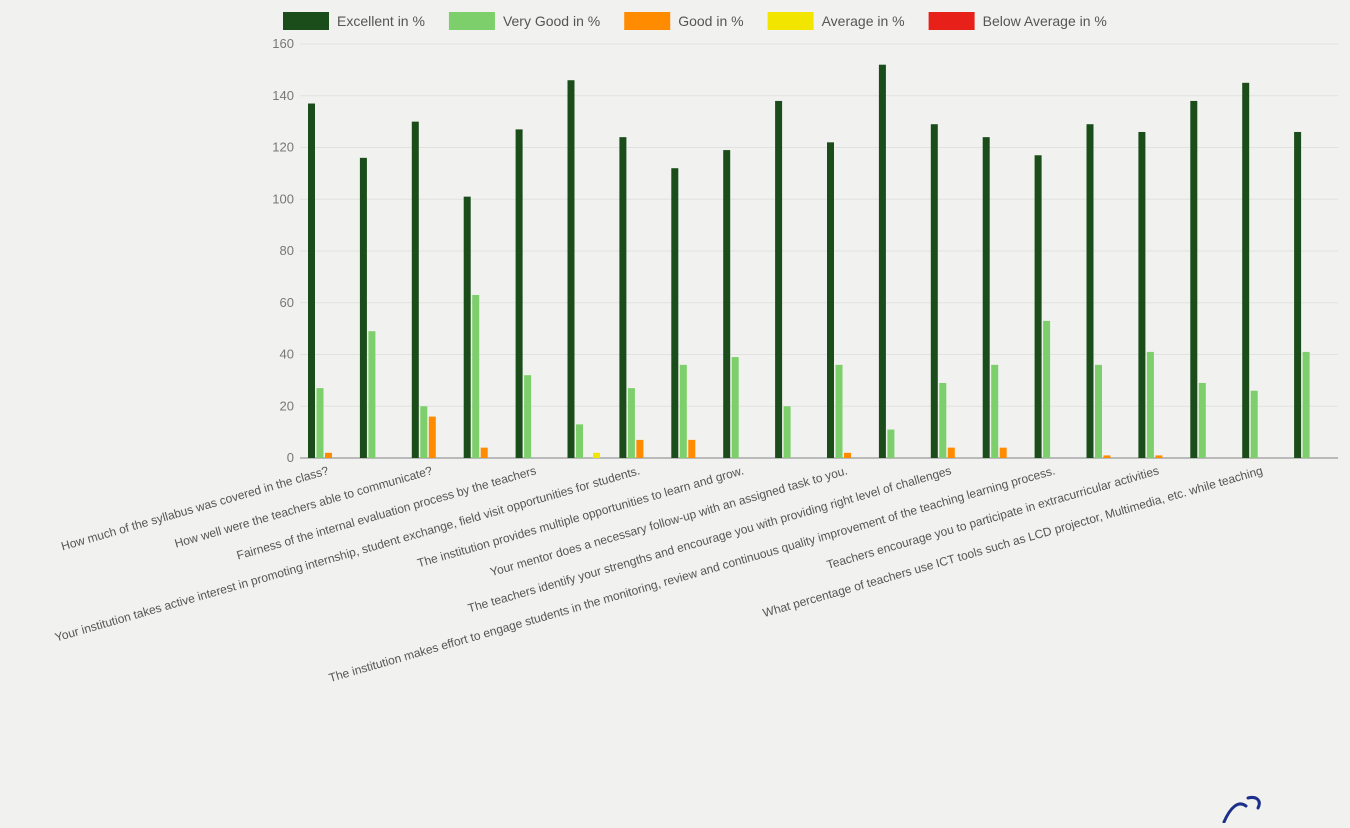 The width and height of the screenshot is (1350, 828). I want to click on legend-item: Very Good in %, so click(524, 21).